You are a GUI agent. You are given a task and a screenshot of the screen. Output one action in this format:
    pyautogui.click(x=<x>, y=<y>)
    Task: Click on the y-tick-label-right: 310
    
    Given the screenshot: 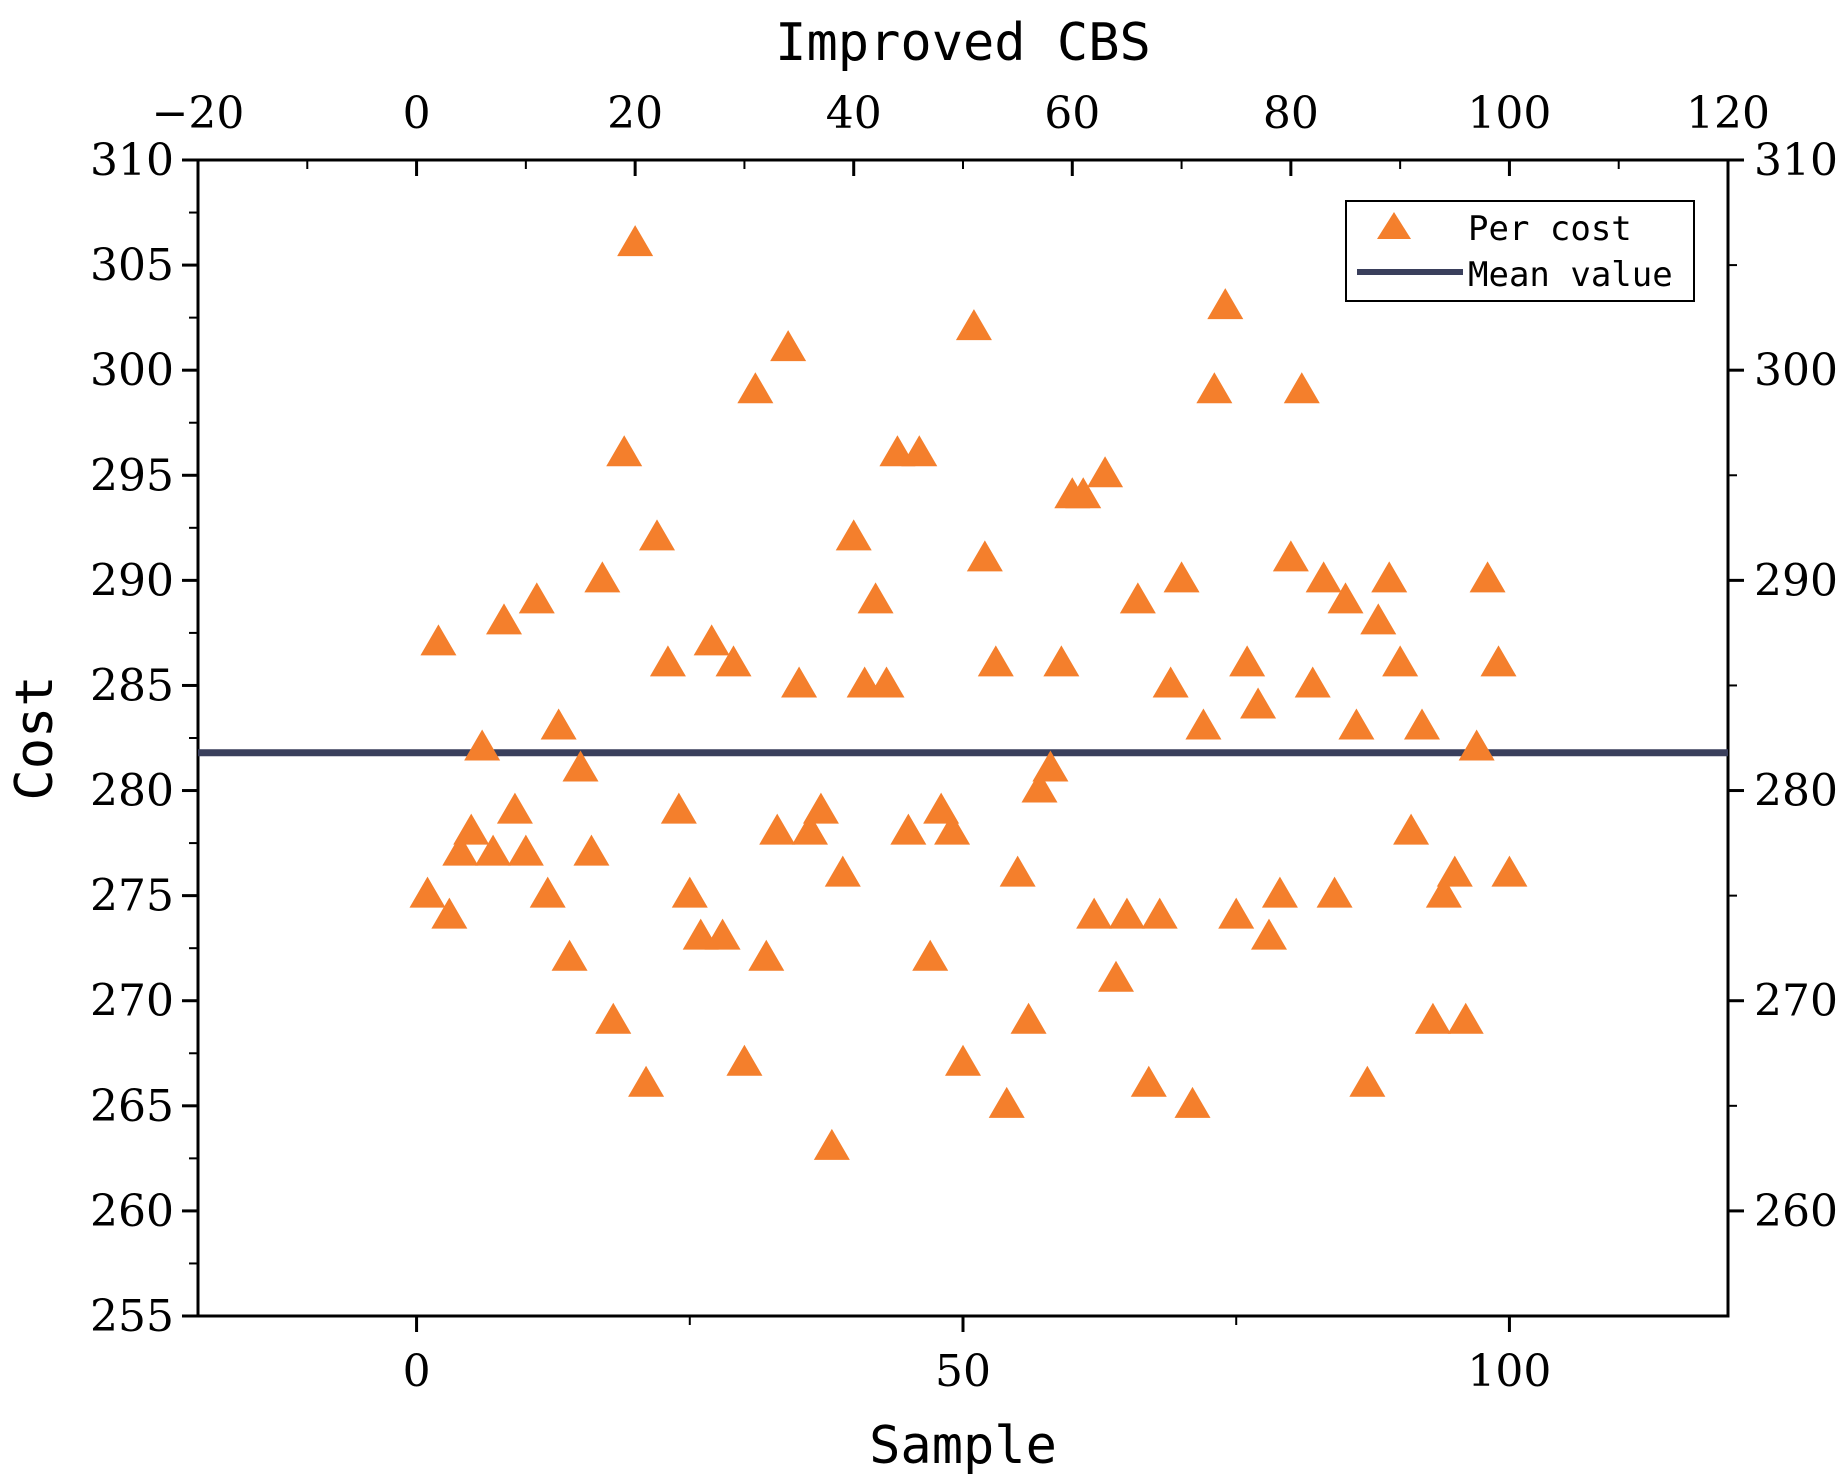 What is the action you would take?
    pyautogui.click(x=1796, y=160)
    